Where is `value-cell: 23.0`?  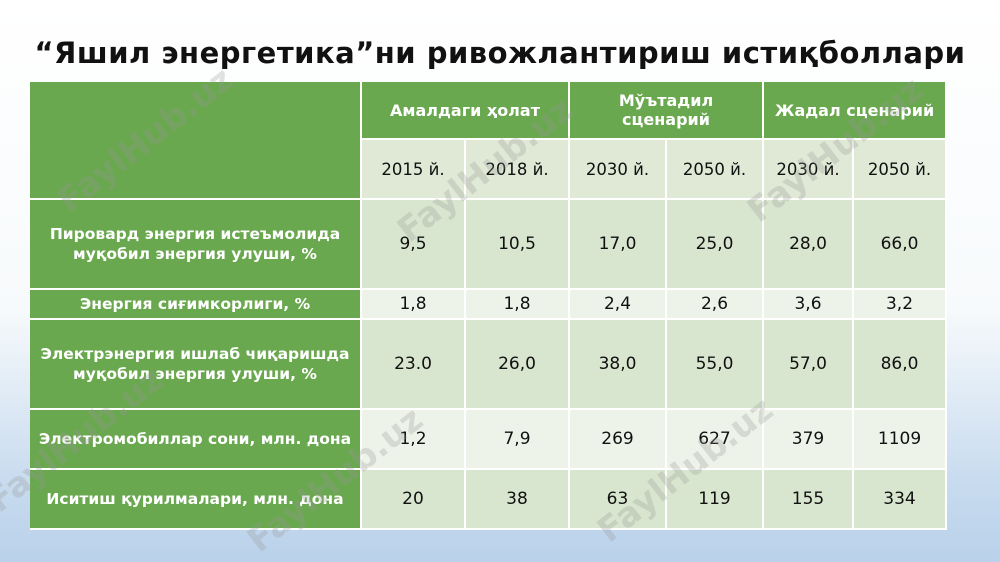
value-cell: 23.0 is located at coordinates (414, 365).